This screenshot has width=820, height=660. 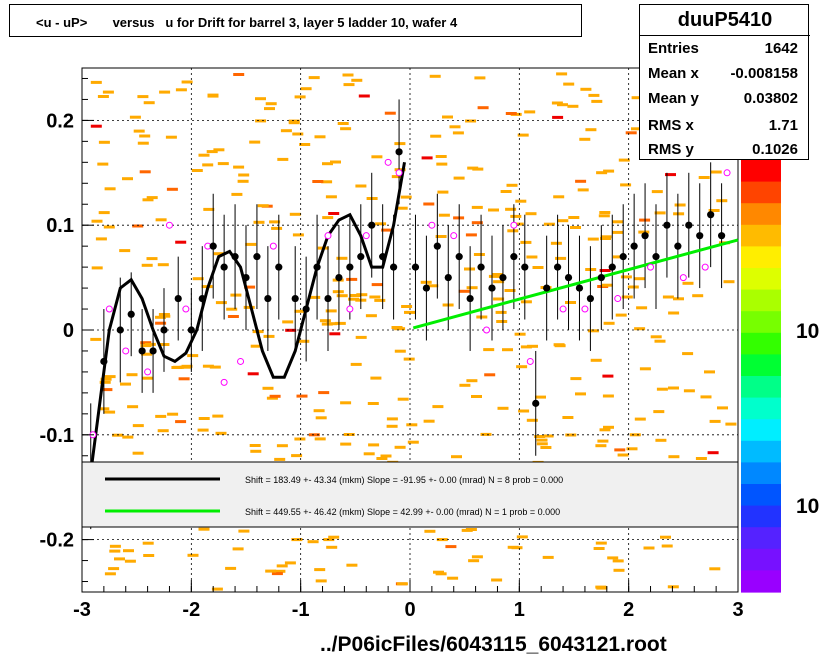 I want to click on y-tick-label: 0.1, so click(x=60, y=226).